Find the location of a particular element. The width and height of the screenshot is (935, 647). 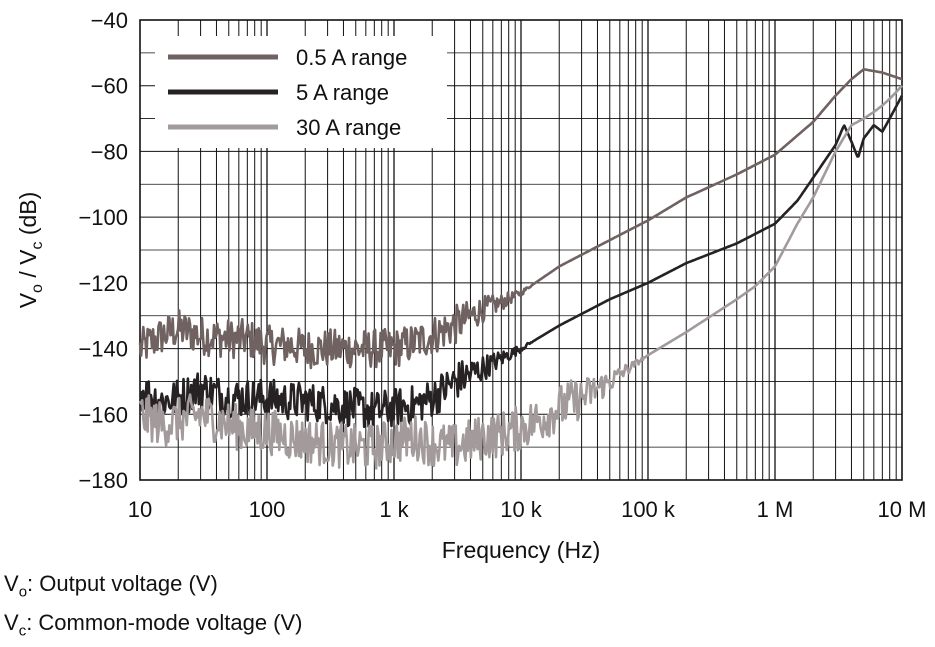

x-axis-ticks: 10 100 1 k 10 k 100 k 1 M 10 M is located at coordinates (527, 509).